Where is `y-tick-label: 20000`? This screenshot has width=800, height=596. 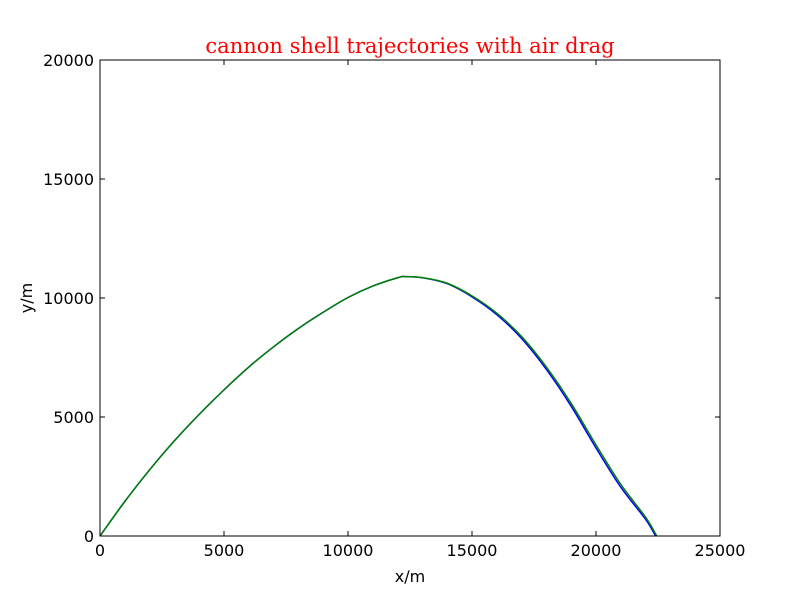
y-tick-label: 20000 is located at coordinates (68, 60).